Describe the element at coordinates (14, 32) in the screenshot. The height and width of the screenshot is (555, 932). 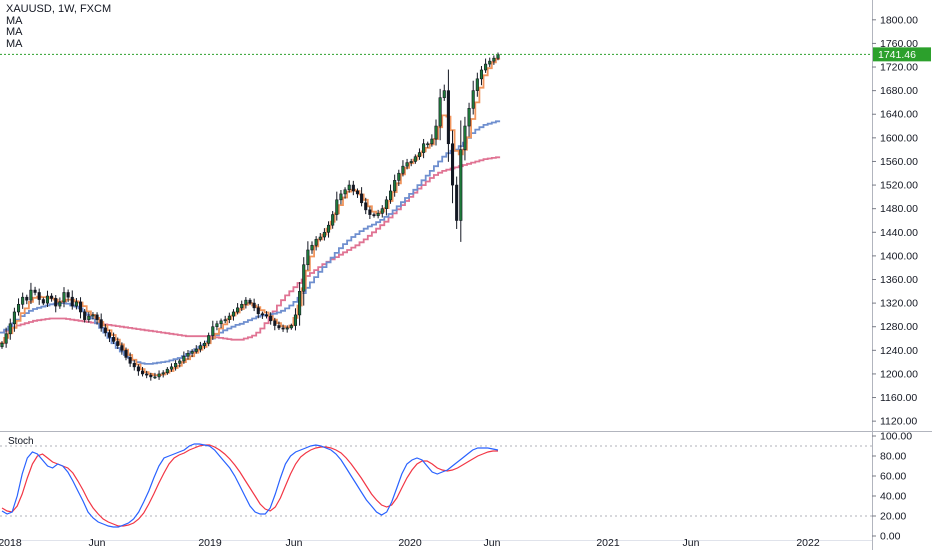
I see `ma-legend-2: MA` at that location.